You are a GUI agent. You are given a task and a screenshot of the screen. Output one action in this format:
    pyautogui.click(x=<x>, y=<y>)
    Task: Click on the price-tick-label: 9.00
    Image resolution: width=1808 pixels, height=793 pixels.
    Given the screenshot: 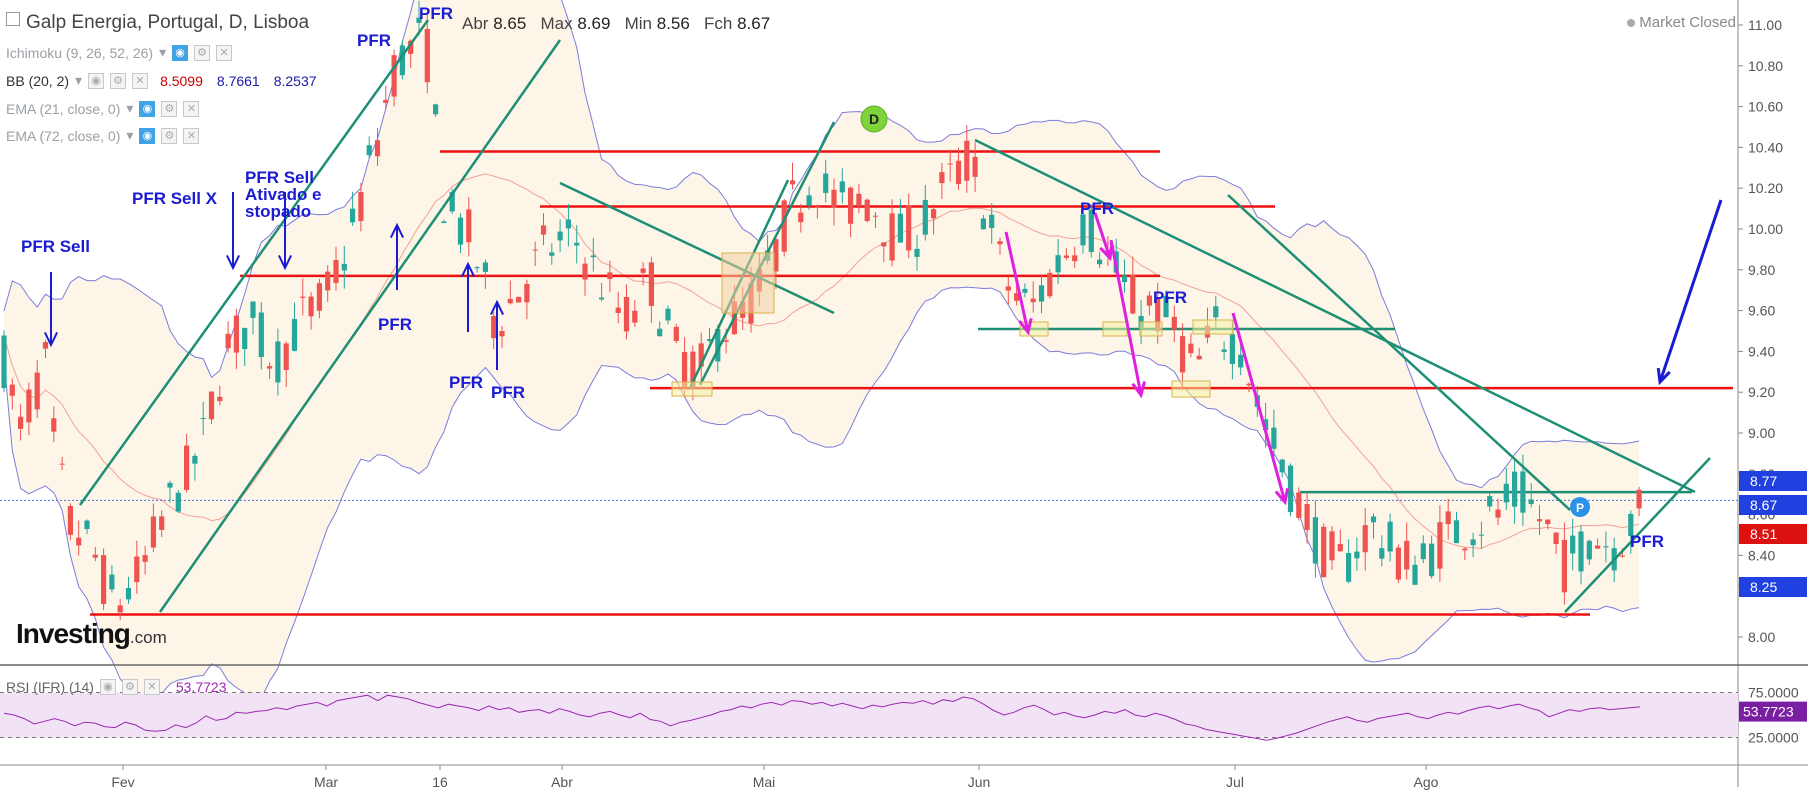 What is the action you would take?
    pyautogui.click(x=1761, y=433)
    